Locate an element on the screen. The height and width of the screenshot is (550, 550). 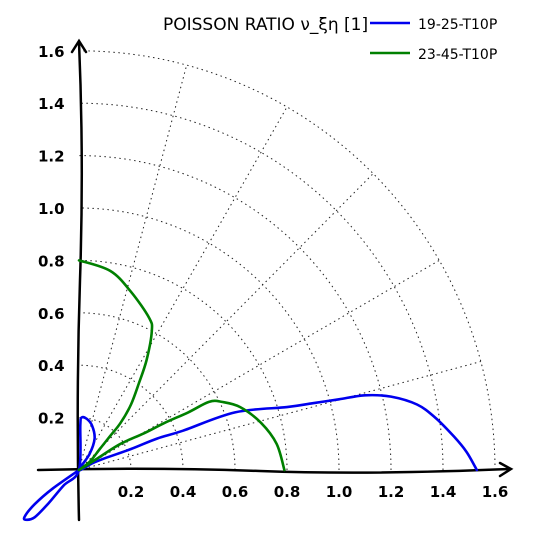
legend-label-series-2: 23-45-T10P is located at coordinates (457, 55).